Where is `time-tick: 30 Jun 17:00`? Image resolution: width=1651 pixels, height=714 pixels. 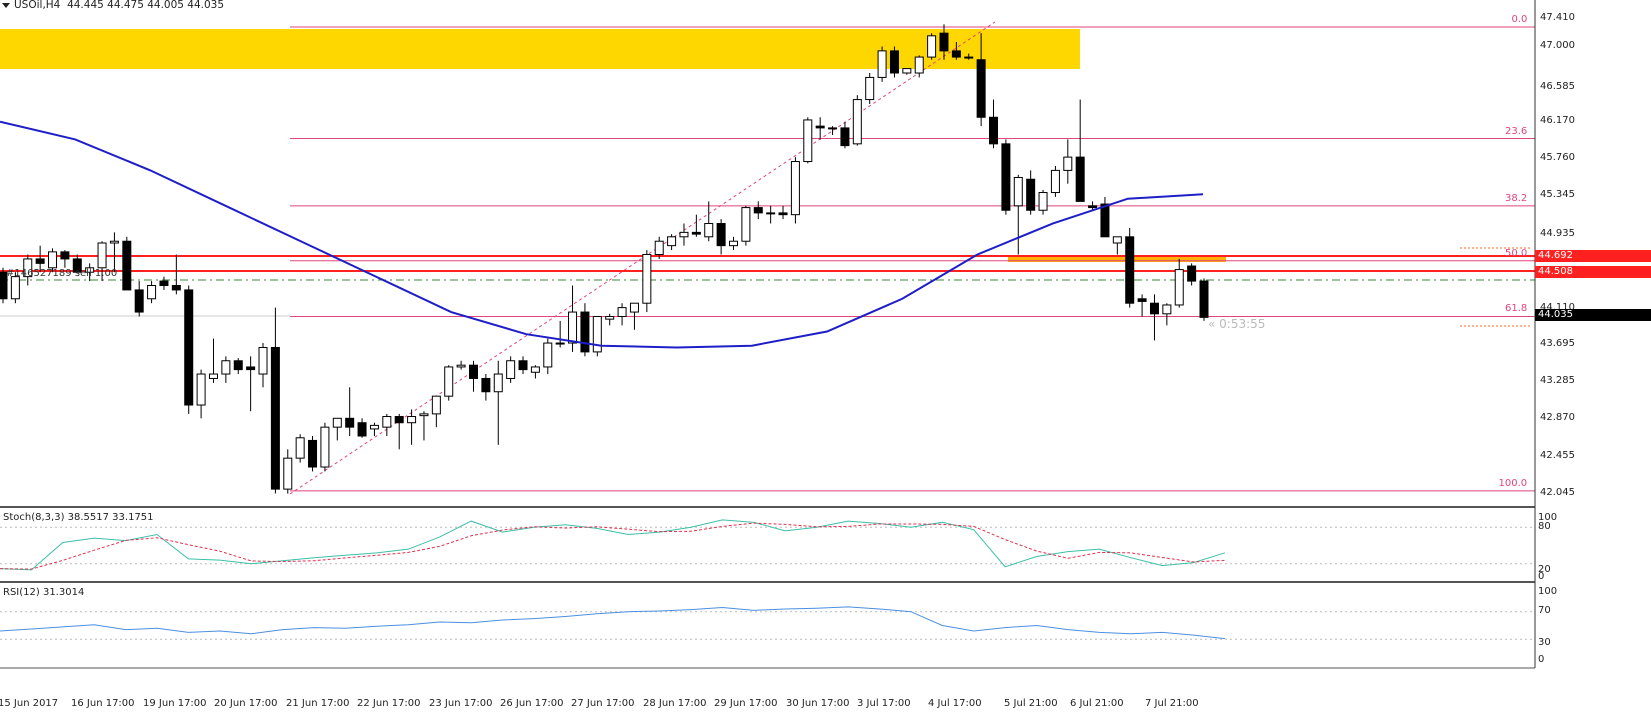
time-tick: 30 Jun 17:00 is located at coordinates (818, 703).